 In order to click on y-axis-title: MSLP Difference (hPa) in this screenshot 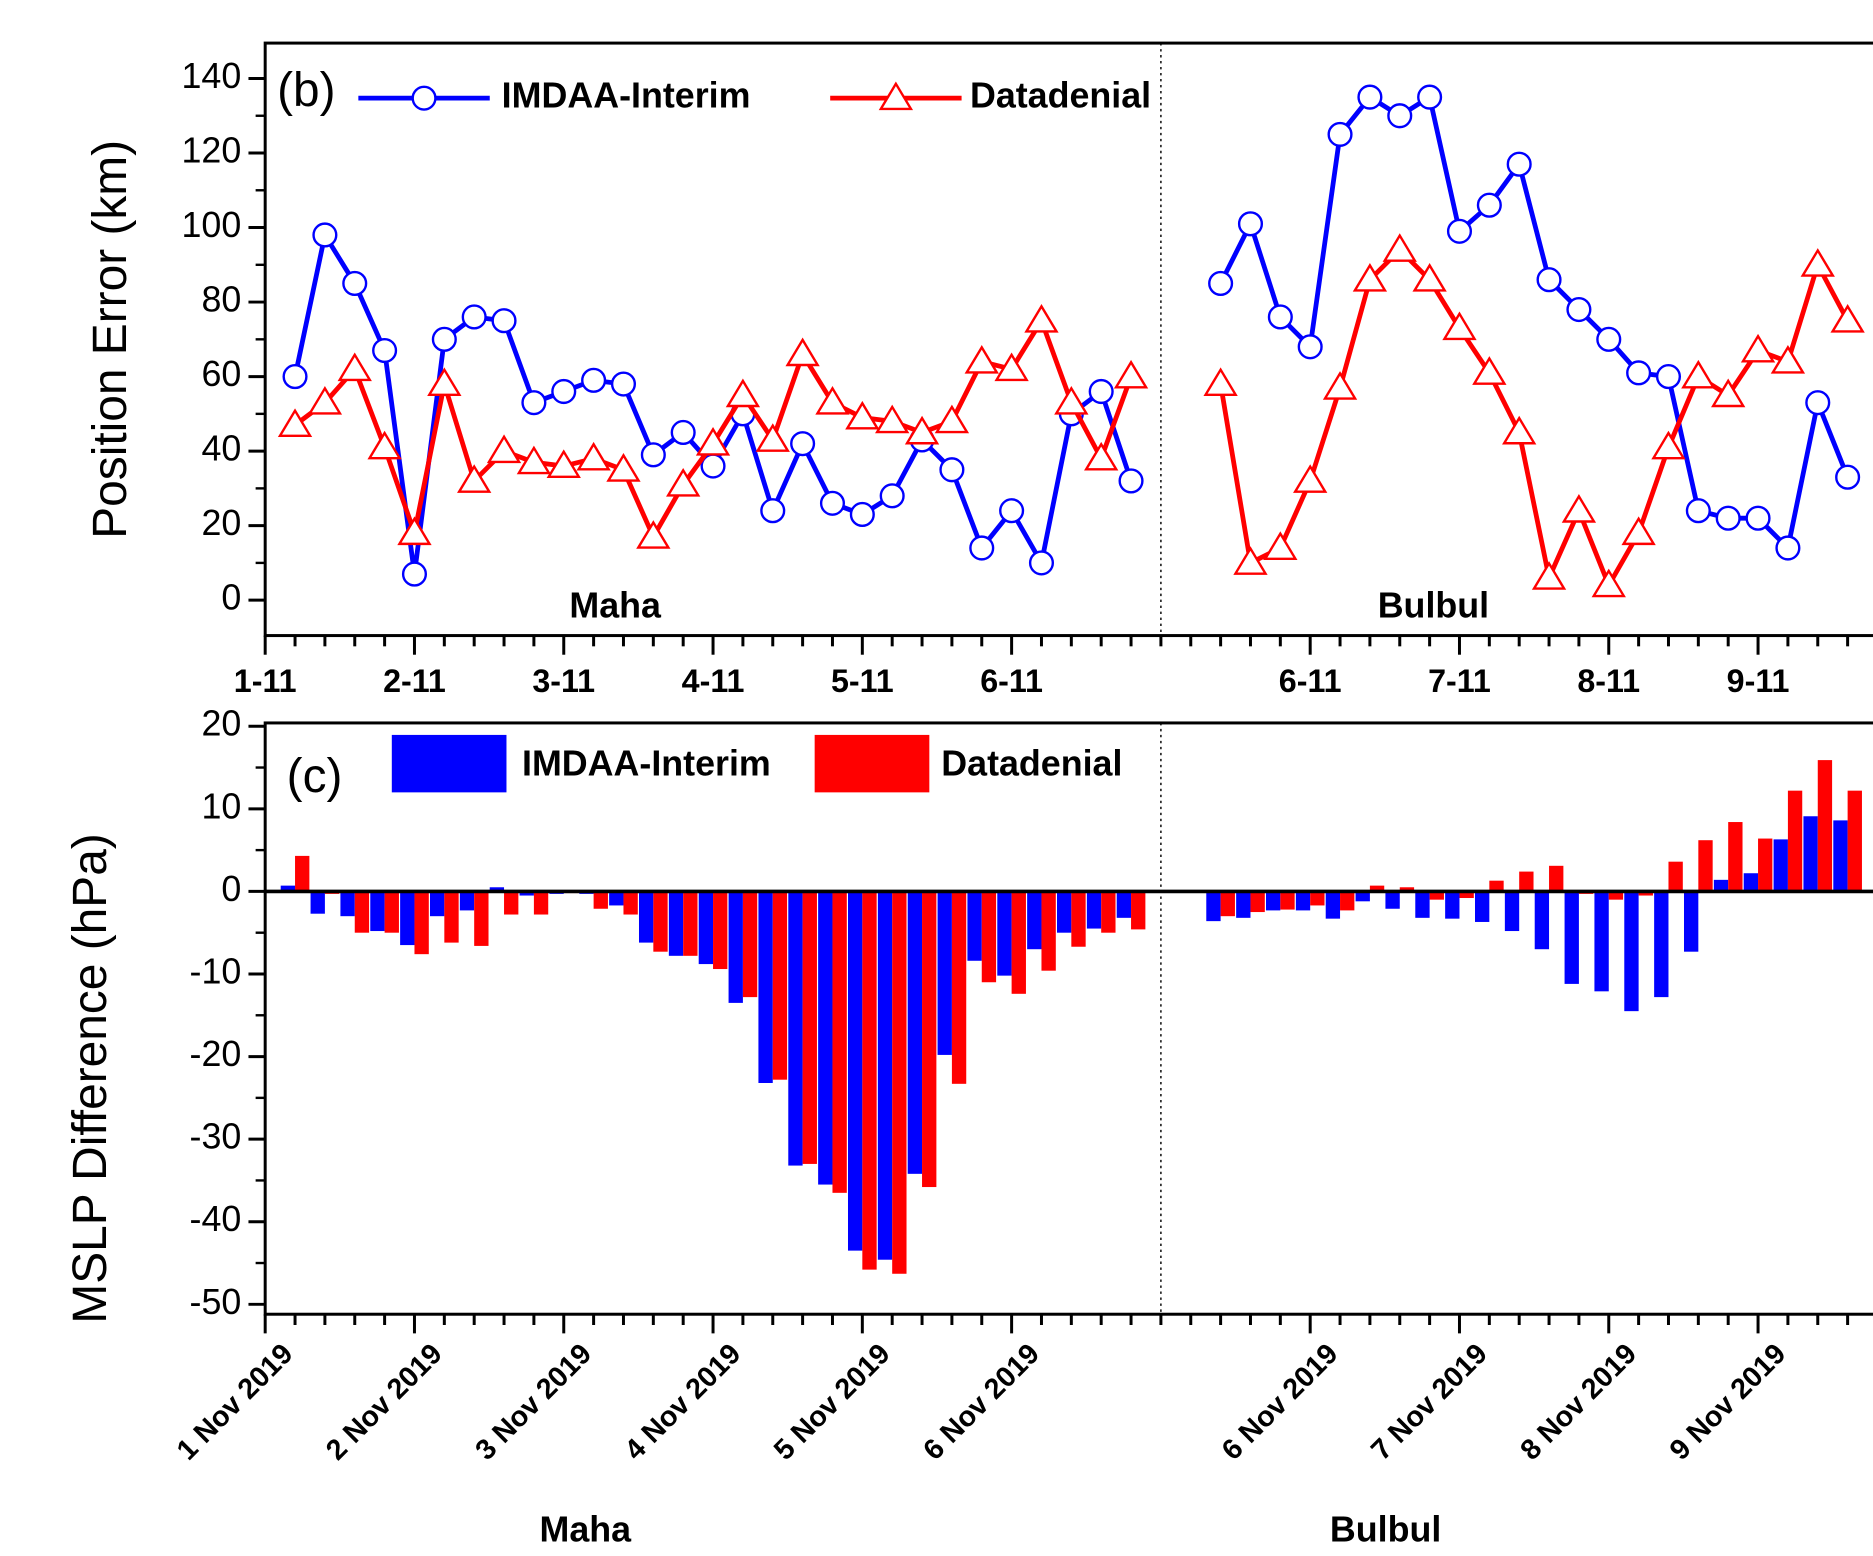, I will do `click(90, 1078)`.